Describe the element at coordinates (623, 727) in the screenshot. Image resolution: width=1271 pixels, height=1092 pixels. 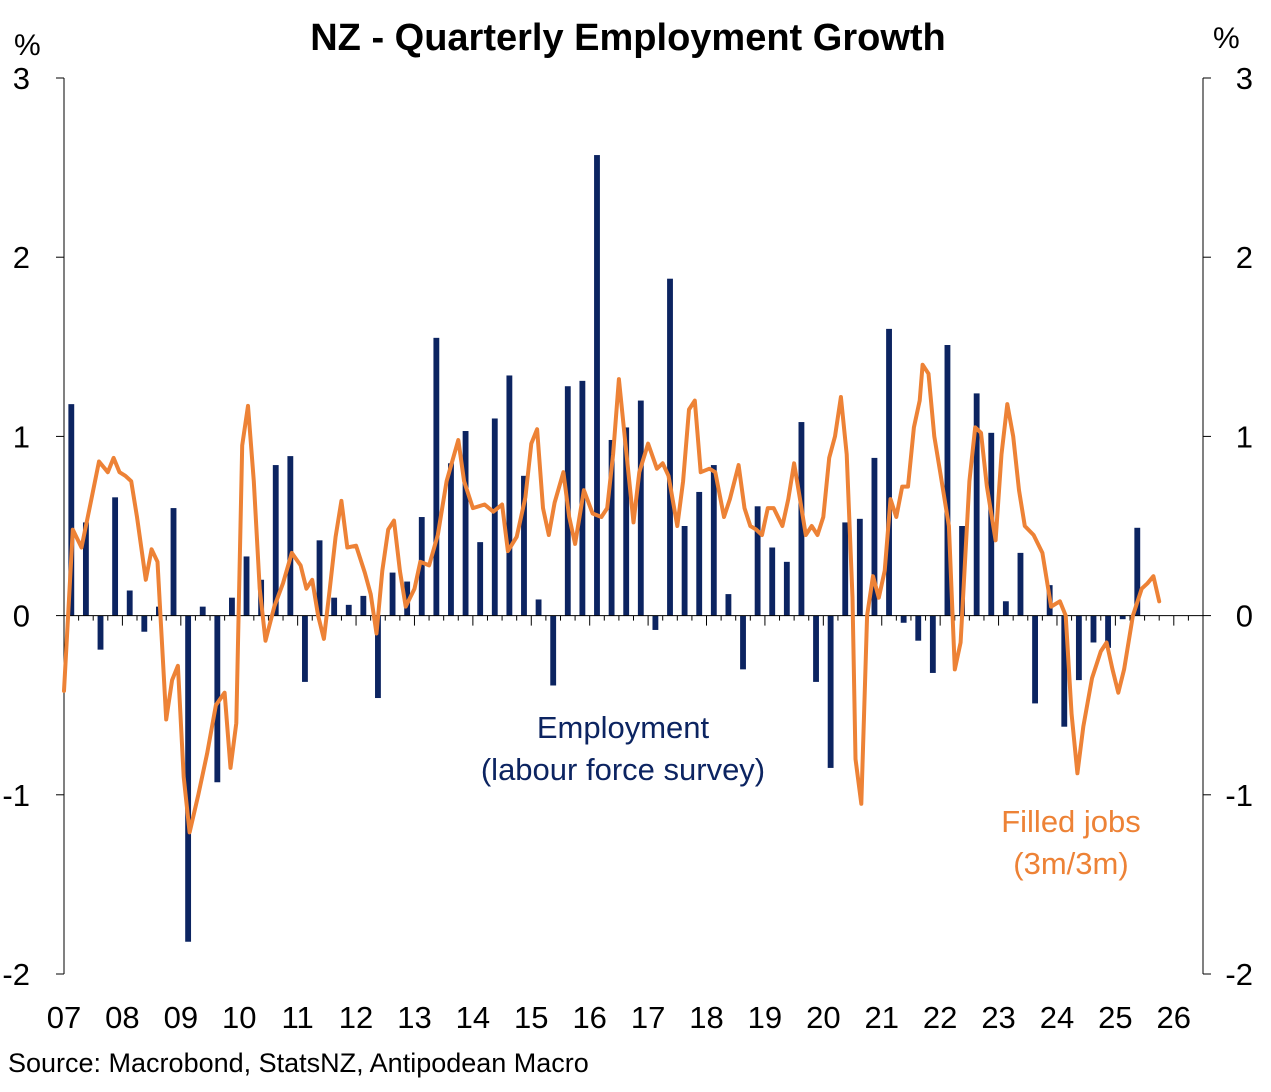
I see `employment-annotation-line1: Employment` at that location.